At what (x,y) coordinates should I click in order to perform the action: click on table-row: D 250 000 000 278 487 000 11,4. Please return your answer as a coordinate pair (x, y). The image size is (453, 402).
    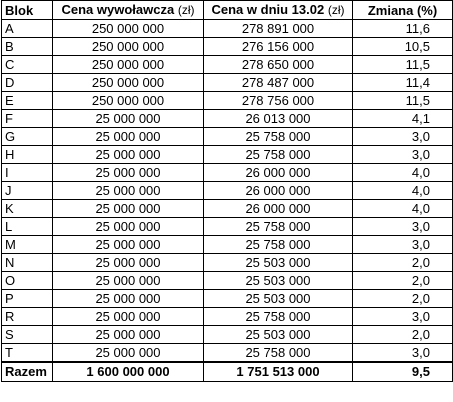
    Looking at the image, I should click on (227, 82).